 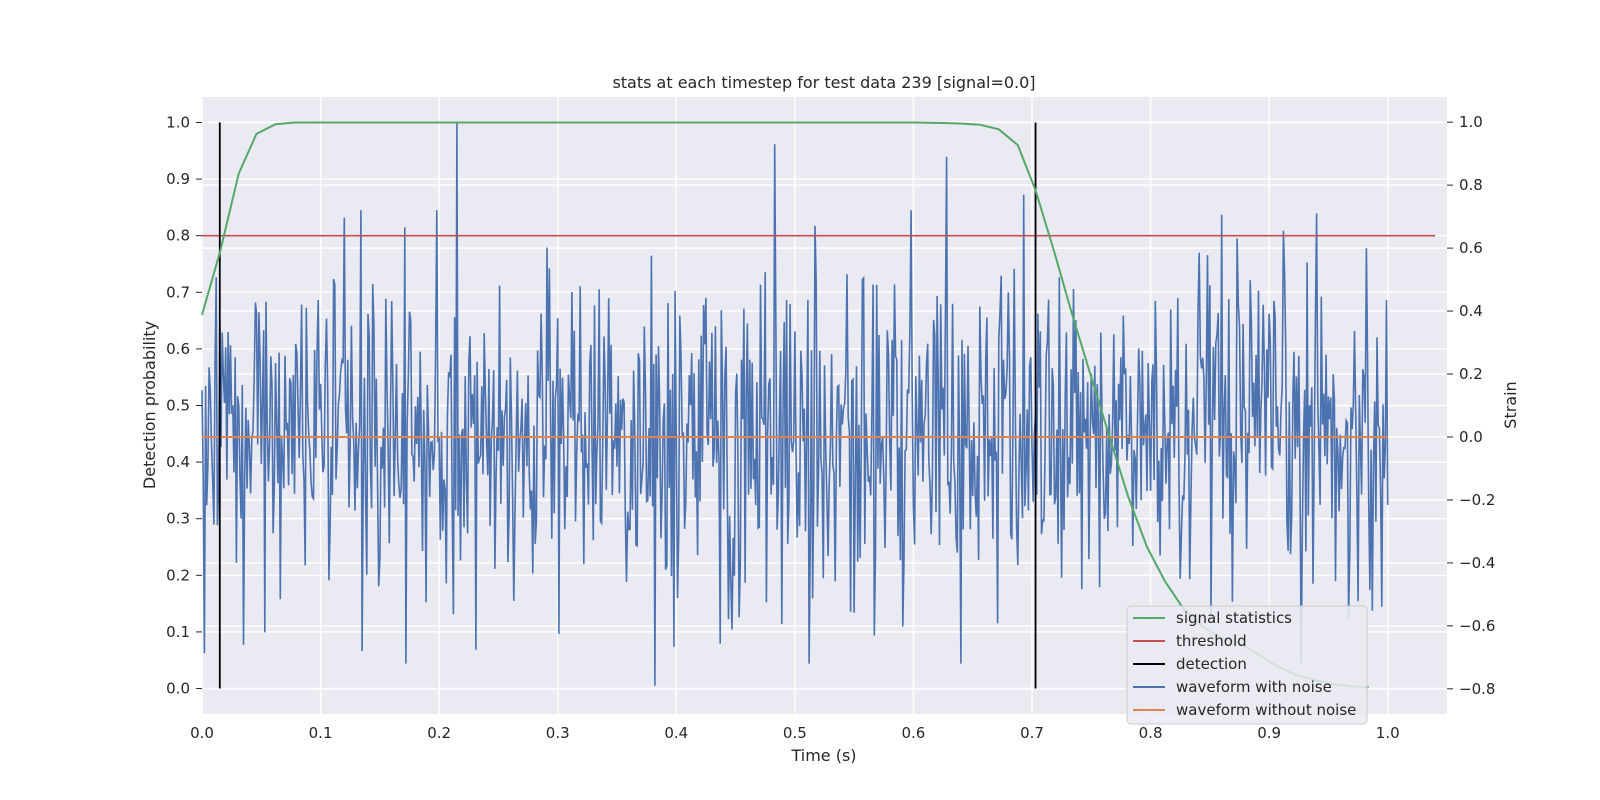 I want to click on x-tick-label: 0.3, so click(x=558, y=733).